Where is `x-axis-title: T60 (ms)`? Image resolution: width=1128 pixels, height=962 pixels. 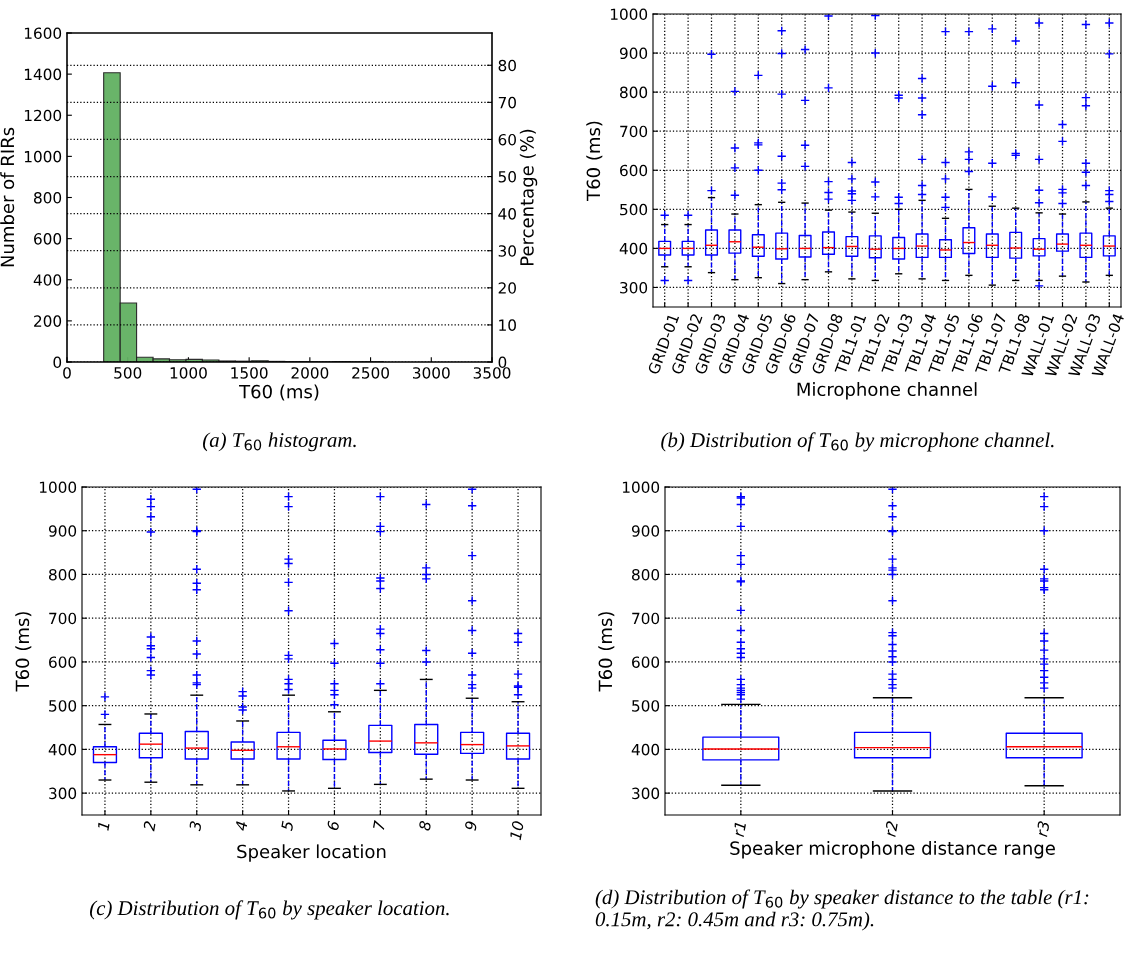 x-axis-title: T60 (ms) is located at coordinates (279, 392).